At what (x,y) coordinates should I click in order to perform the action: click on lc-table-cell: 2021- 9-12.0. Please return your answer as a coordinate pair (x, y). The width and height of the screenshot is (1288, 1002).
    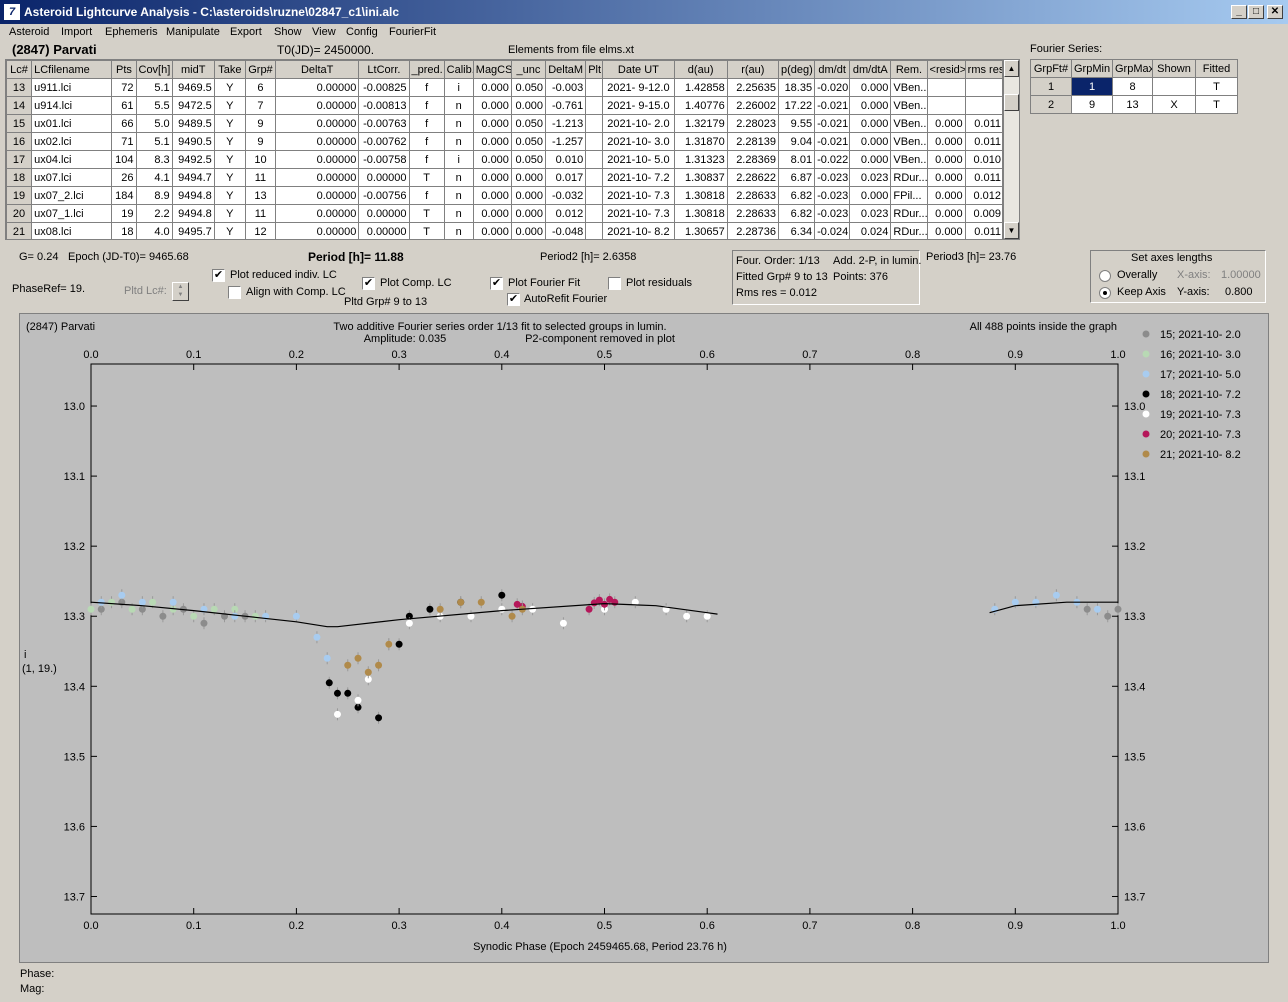
    Looking at the image, I should click on (638, 87).